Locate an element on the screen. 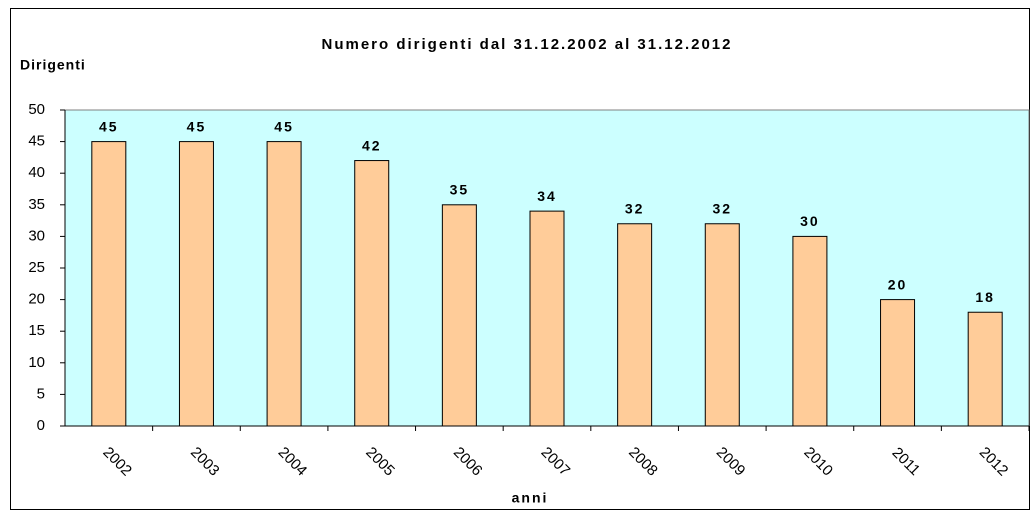 The image size is (1034, 511). y-tick-label: 35 is located at coordinates (36, 204).